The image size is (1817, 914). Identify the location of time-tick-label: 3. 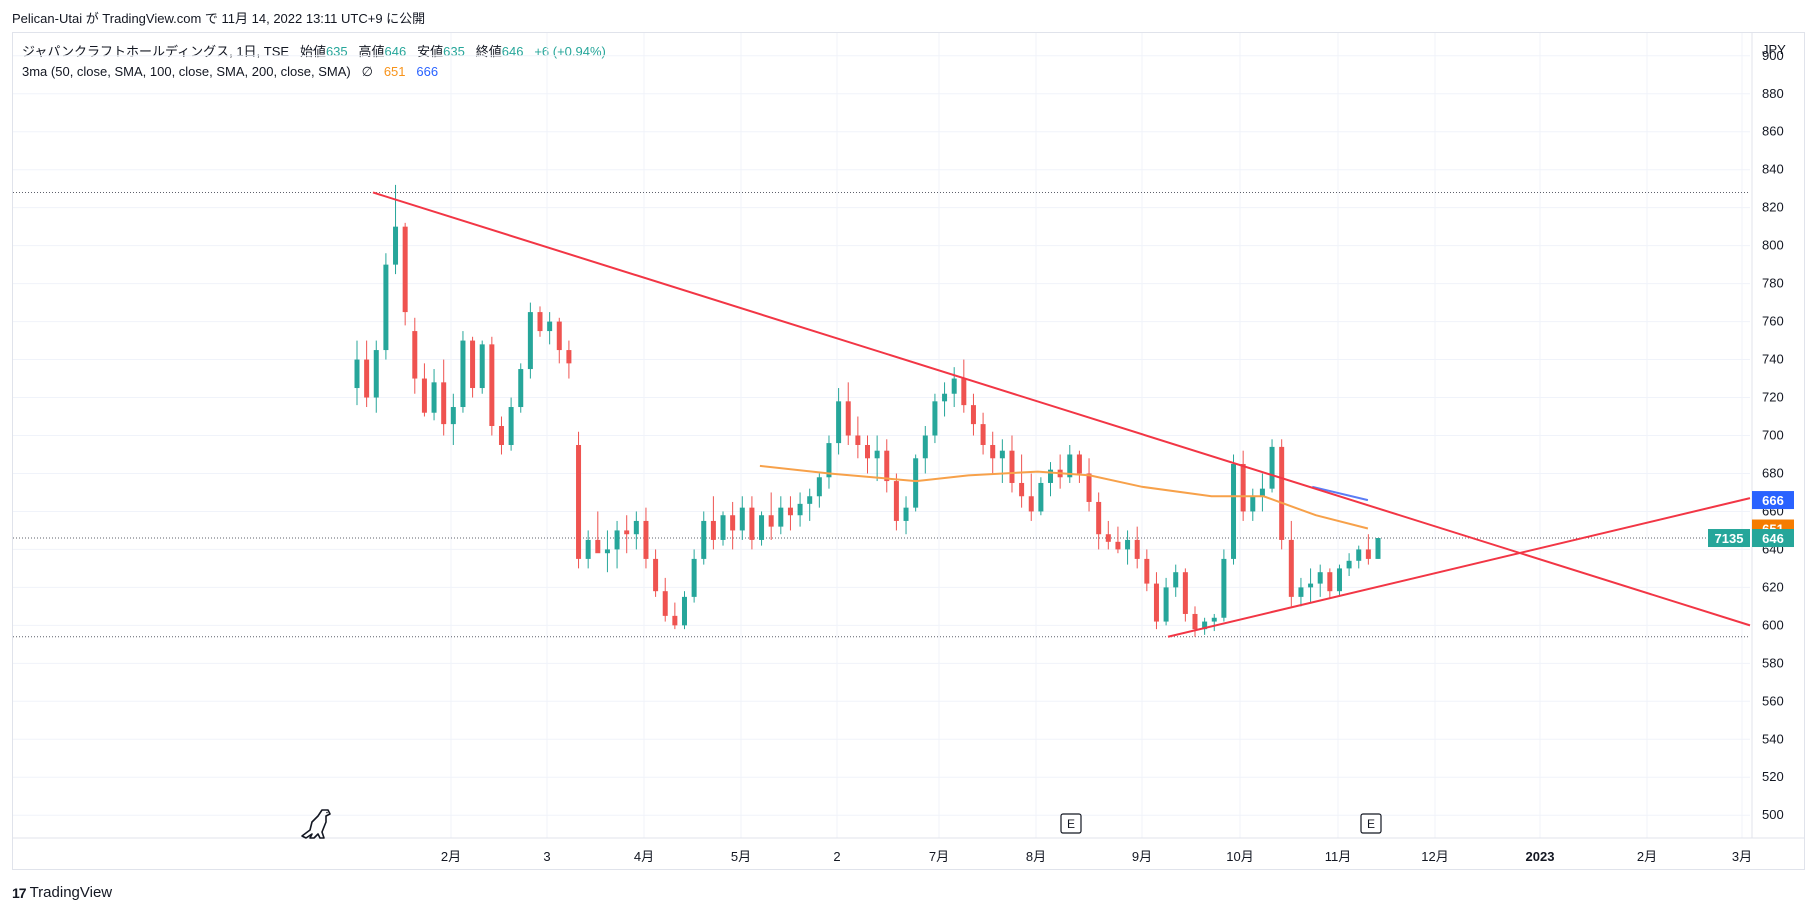
(546, 856).